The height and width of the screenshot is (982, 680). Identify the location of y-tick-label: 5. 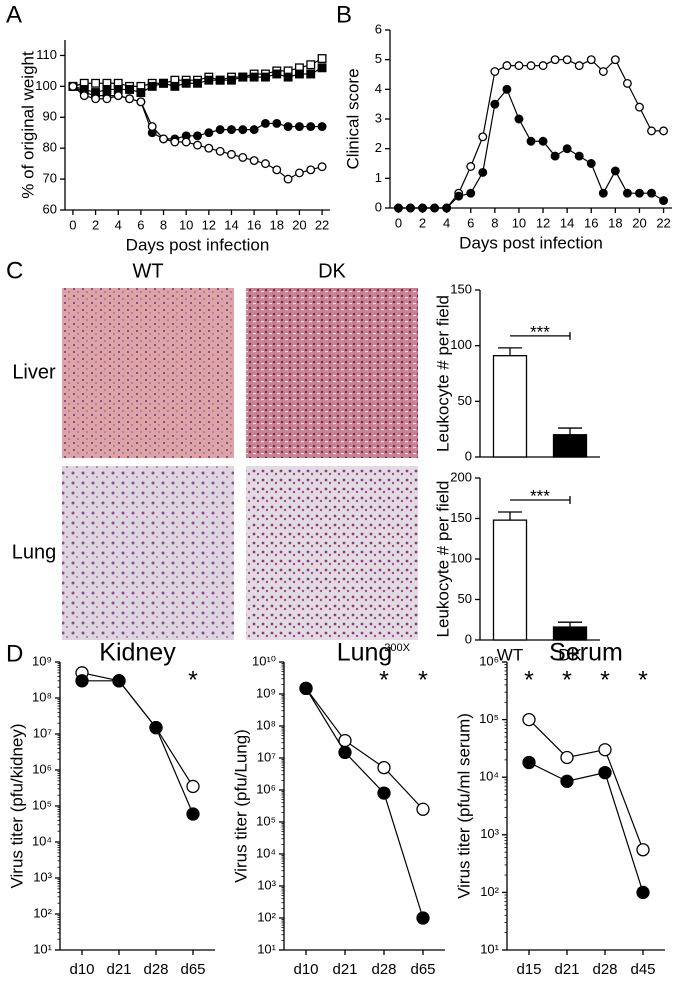
(378, 58).